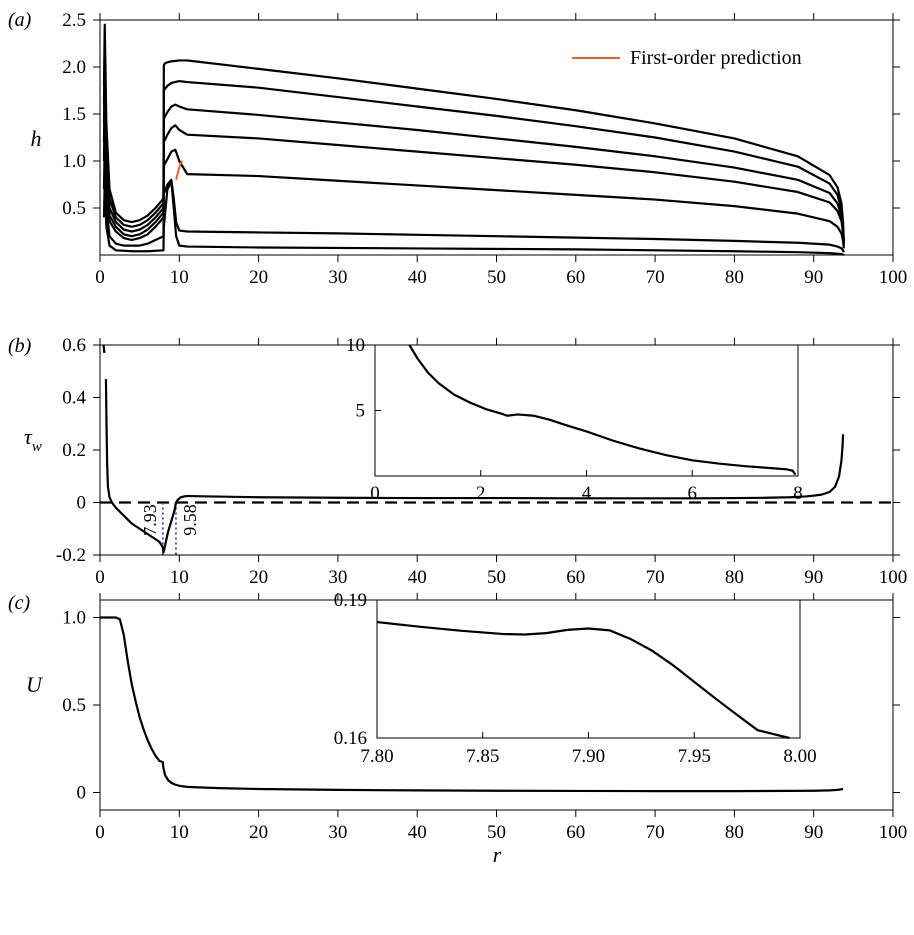  I want to click on inset-frame-c, so click(588, 669).